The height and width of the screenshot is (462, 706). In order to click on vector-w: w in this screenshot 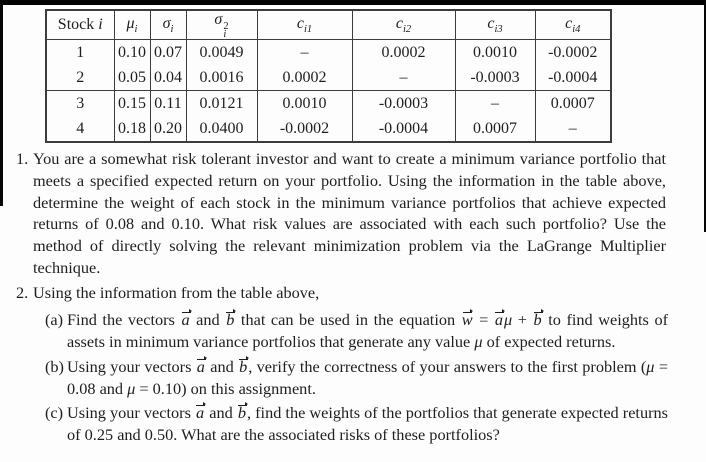, I will do `click(467, 319)`.